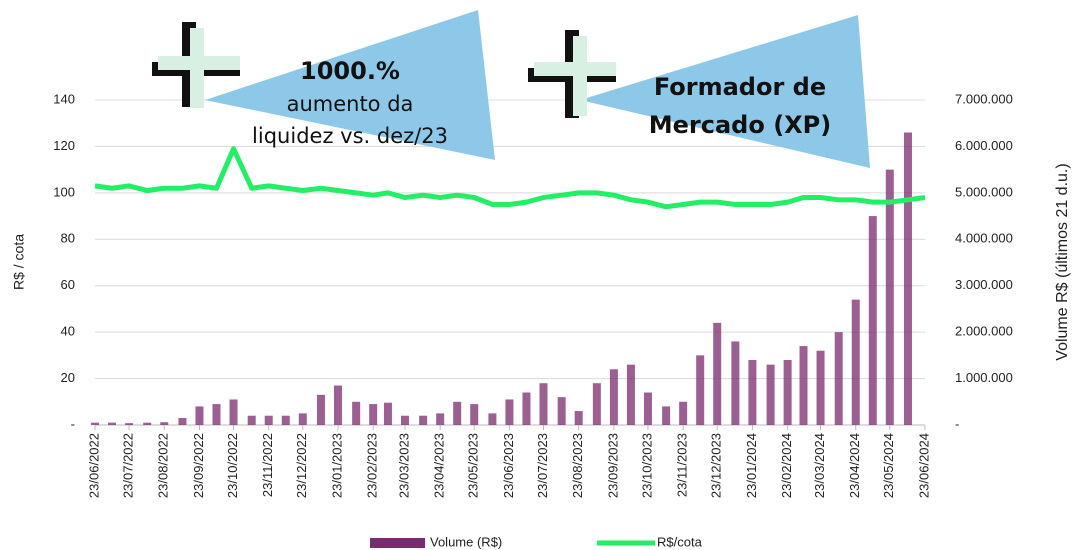 The height and width of the screenshot is (550, 1075). What do you see at coordinates (984, 98) in the screenshot?
I see `y2-tick-label: 7.000.000` at bounding box center [984, 98].